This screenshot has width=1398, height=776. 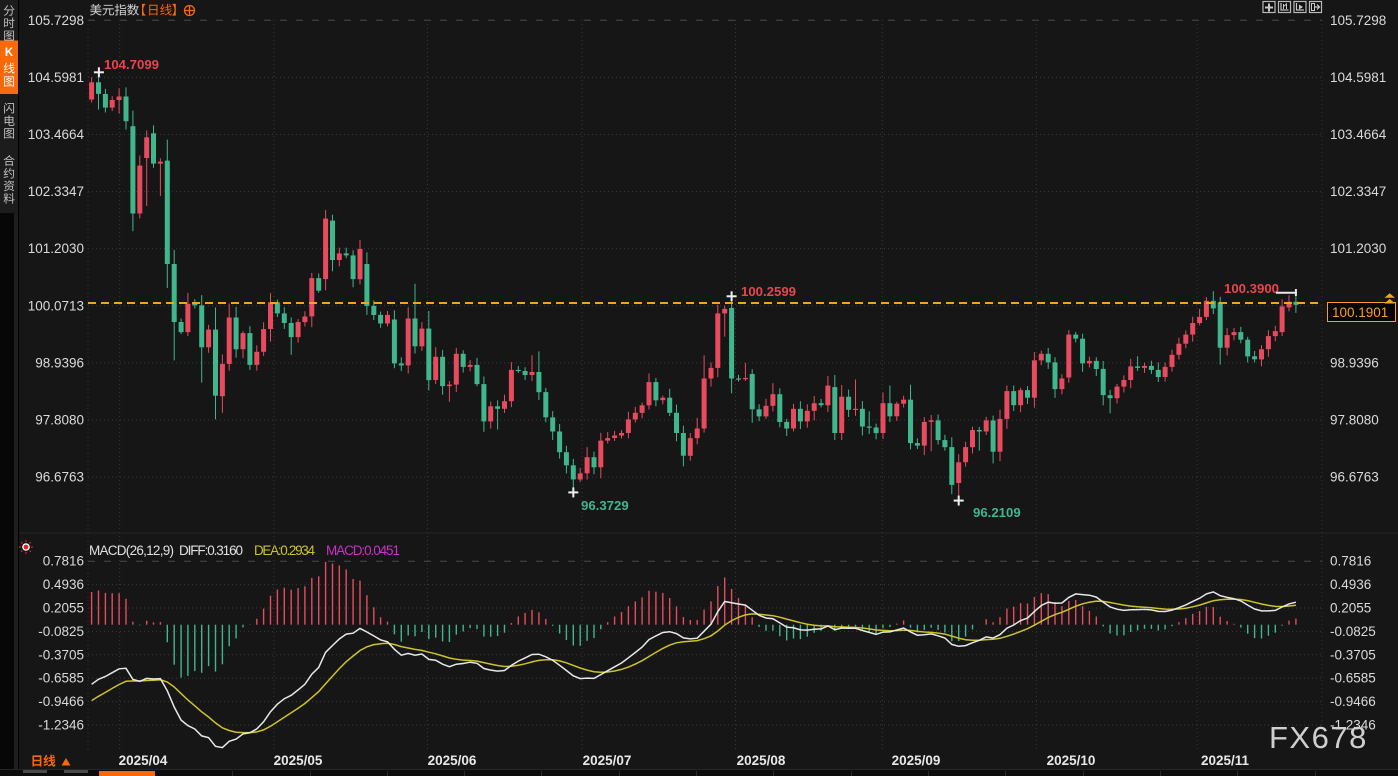 What do you see at coordinates (131, 64) in the screenshot?
I see `svg-text: 104.7099` at bounding box center [131, 64].